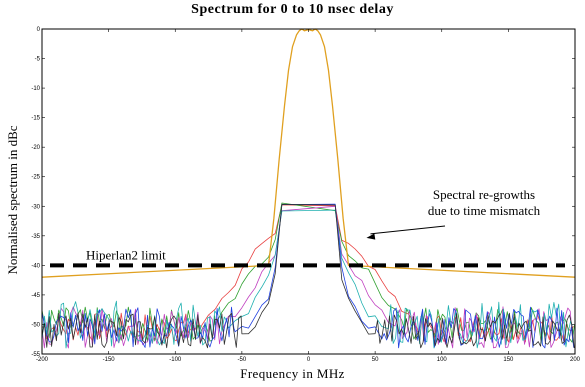 The width and height of the screenshot is (585, 387). What do you see at coordinates (35, 207) in the screenshot?
I see `y-tick-label: -30` at bounding box center [35, 207].